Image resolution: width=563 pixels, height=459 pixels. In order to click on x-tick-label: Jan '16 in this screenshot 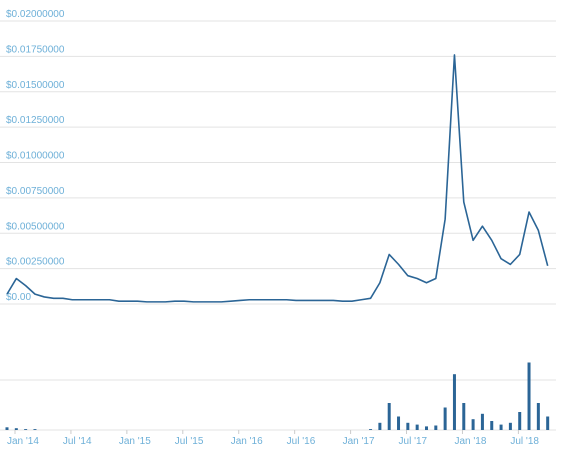, I will do `click(247, 441)`.